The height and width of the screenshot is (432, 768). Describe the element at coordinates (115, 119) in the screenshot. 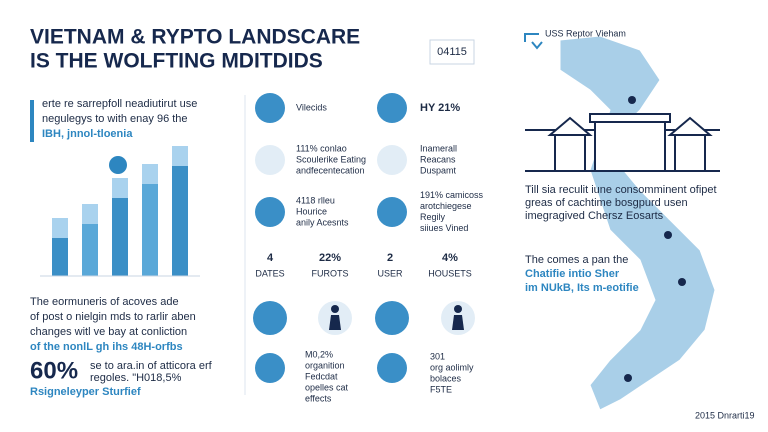

I see `intro-line: negulegys to with enay 96 the` at that location.